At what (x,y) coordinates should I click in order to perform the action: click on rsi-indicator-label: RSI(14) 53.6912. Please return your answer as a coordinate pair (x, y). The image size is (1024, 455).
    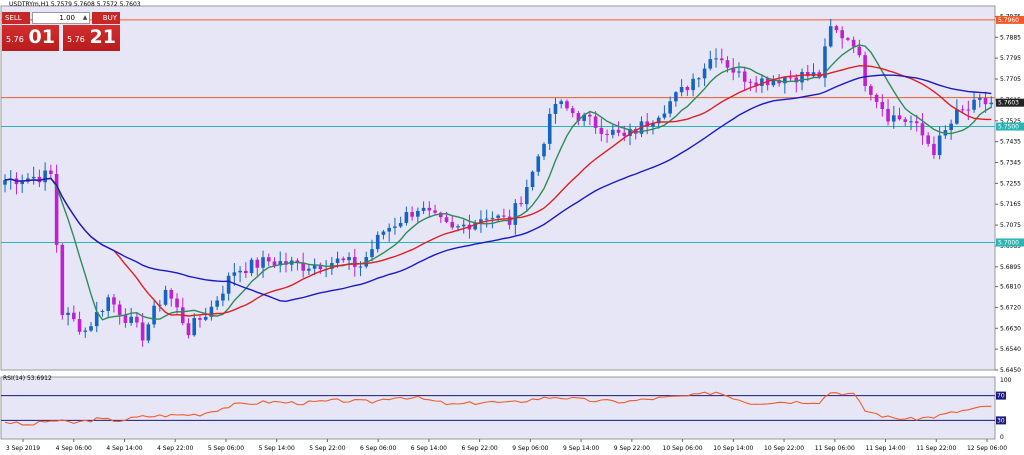
    Looking at the image, I should click on (27, 378).